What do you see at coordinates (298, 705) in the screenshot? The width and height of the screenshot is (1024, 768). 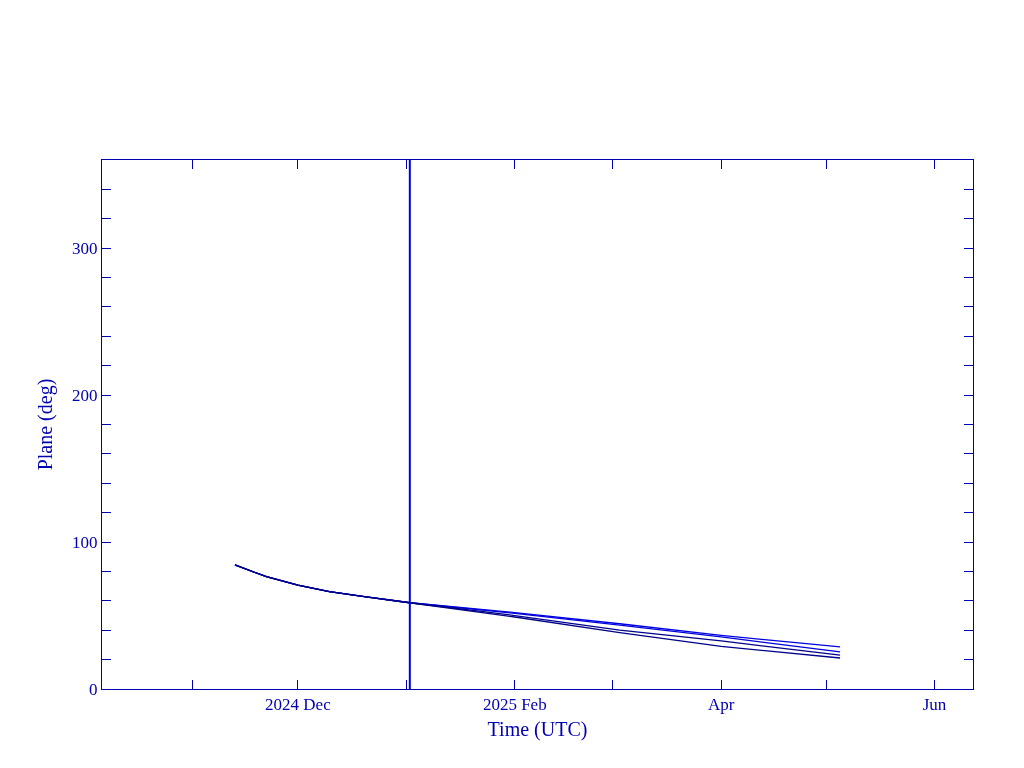 I see `x-tick-label: 2024 Dec` at bounding box center [298, 705].